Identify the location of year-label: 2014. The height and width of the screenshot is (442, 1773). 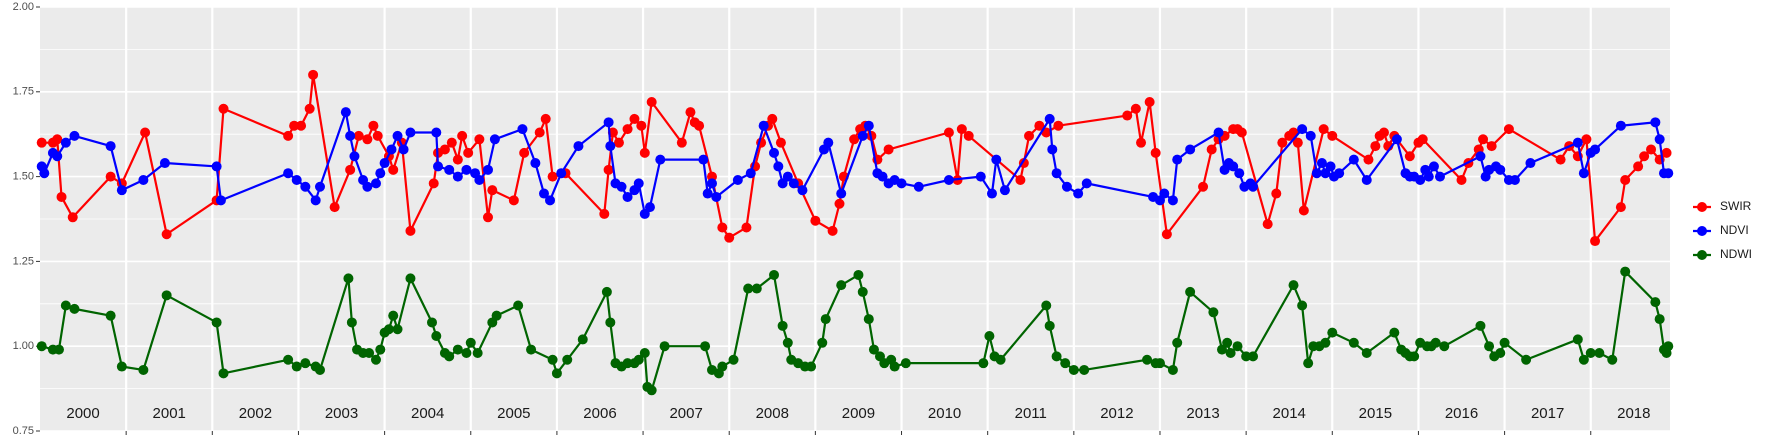
(1289, 413).